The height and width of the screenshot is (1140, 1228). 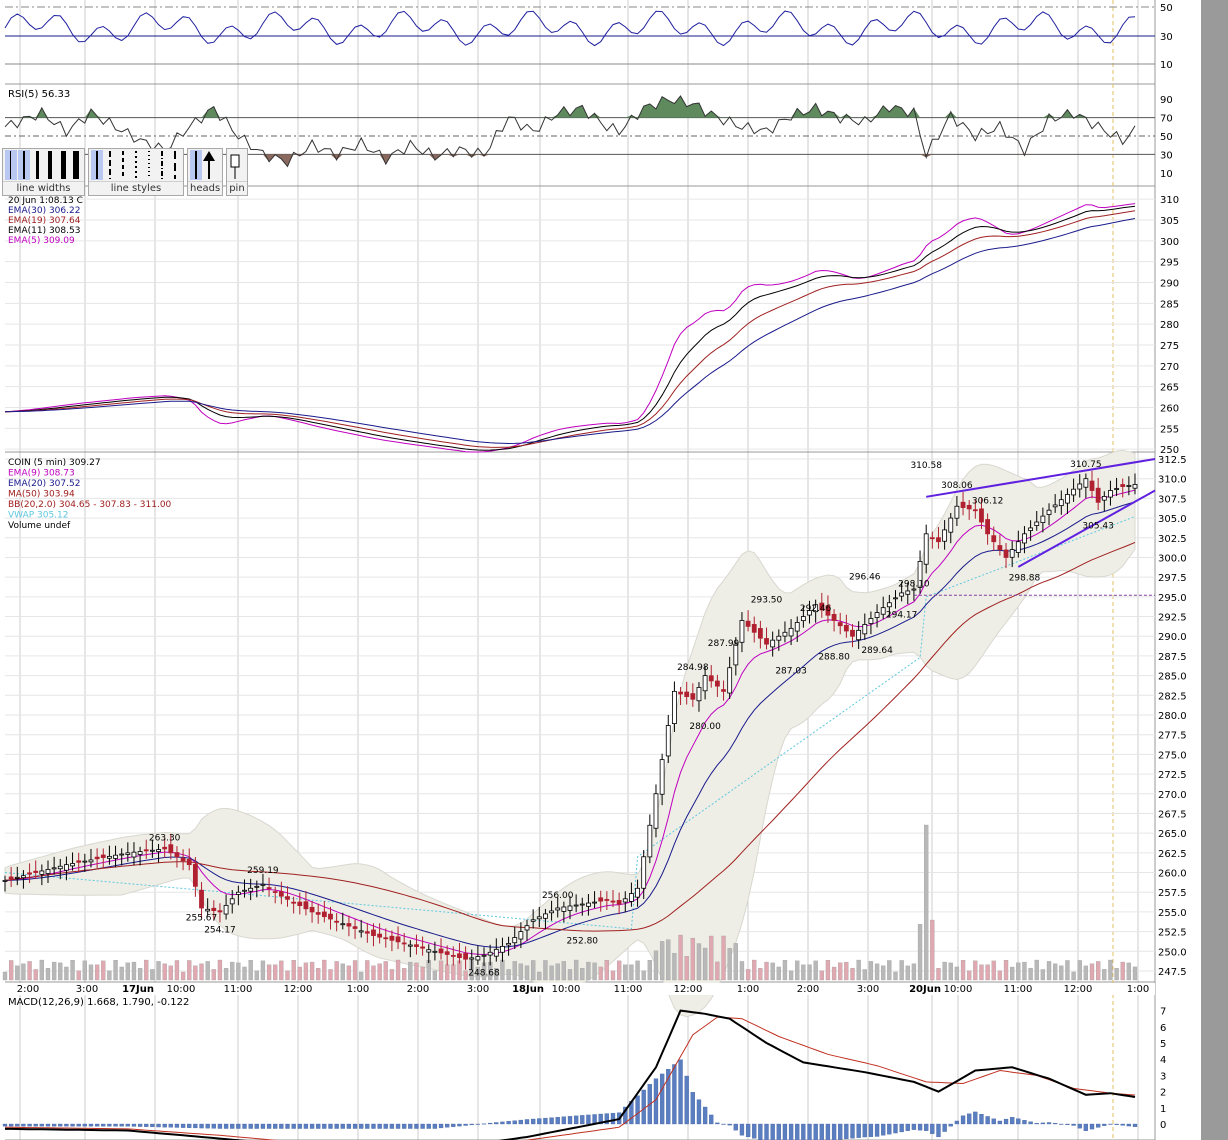 I want to click on price-tick-label: 280.0, so click(x=1172, y=716).